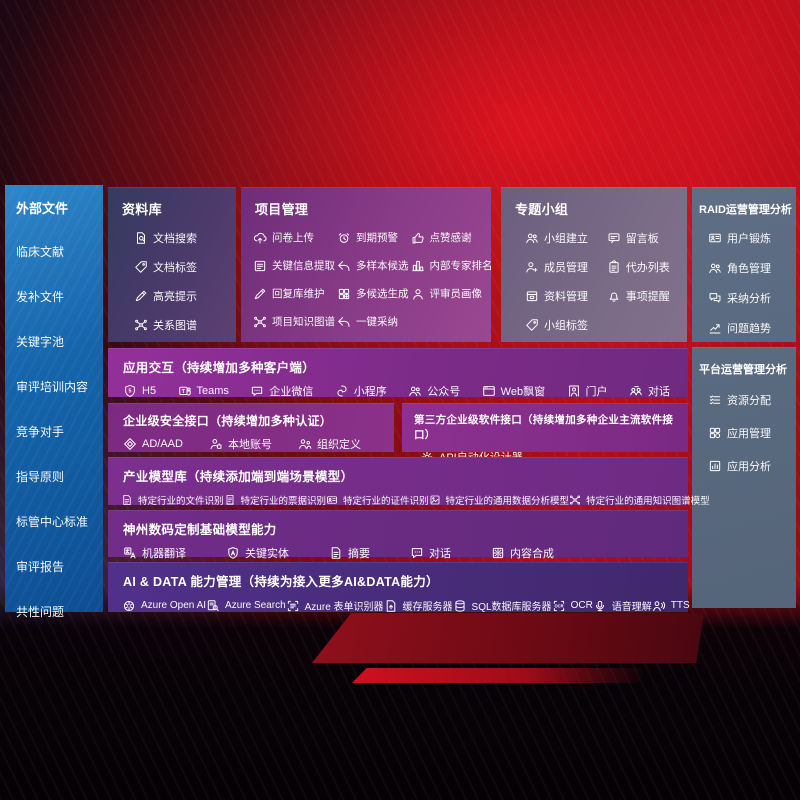 This screenshot has height=800, width=800. What do you see at coordinates (361, 391) in the screenshot?
I see `client-miniprogram: 小程序` at bounding box center [361, 391].